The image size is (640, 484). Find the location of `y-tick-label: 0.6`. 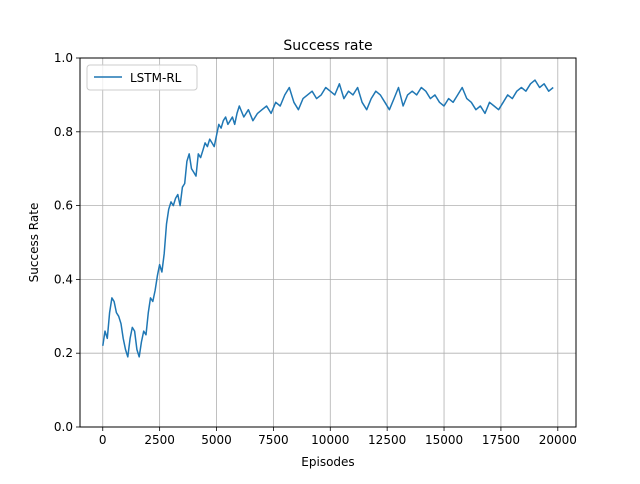

y-tick-label: 0.6 is located at coordinates (63, 206).